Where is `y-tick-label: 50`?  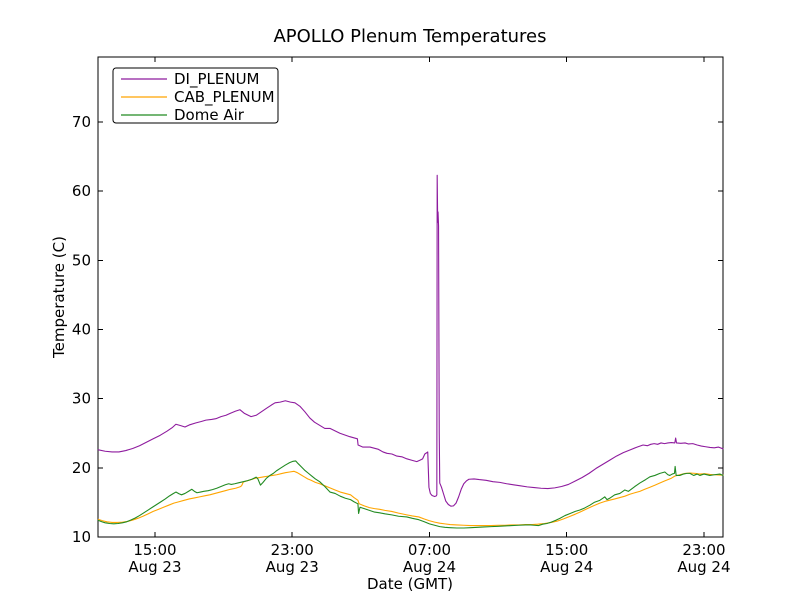
y-tick-label: 50 is located at coordinates (81, 260).